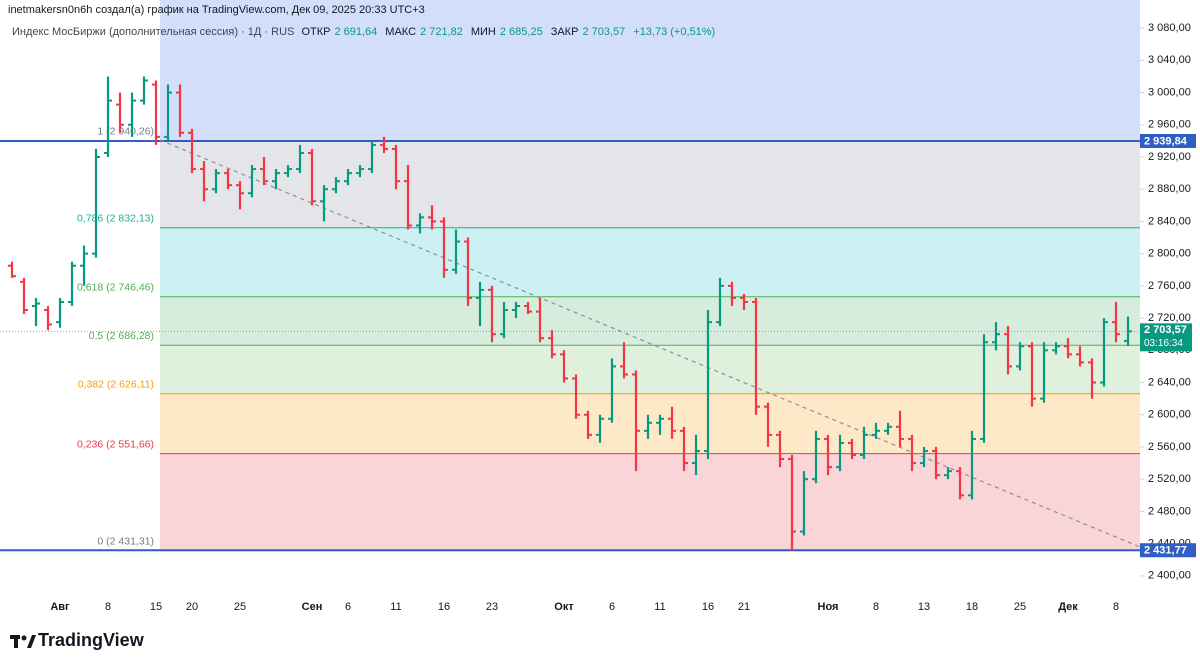 The width and height of the screenshot is (1200, 665). I want to click on price-label: 2 939,84, so click(1166, 141).